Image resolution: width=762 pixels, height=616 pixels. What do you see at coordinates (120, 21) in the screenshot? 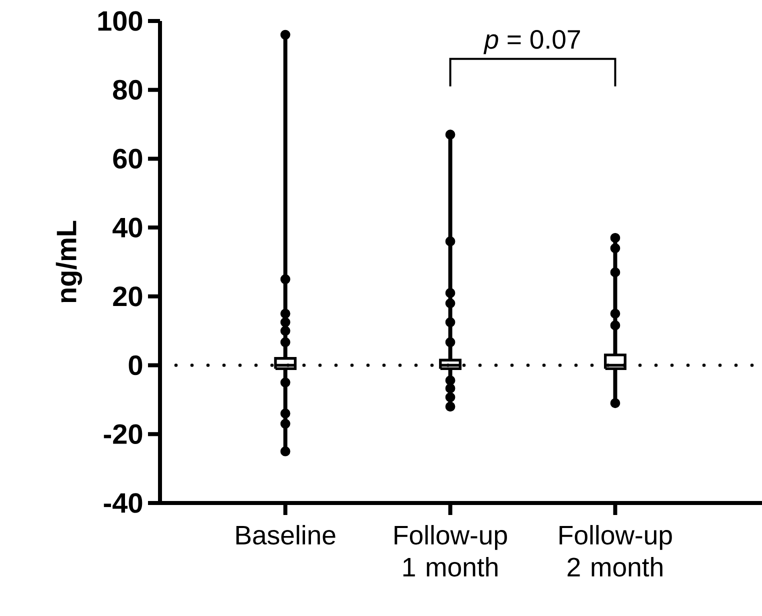
I see `y-tick-label: 100` at bounding box center [120, 21].